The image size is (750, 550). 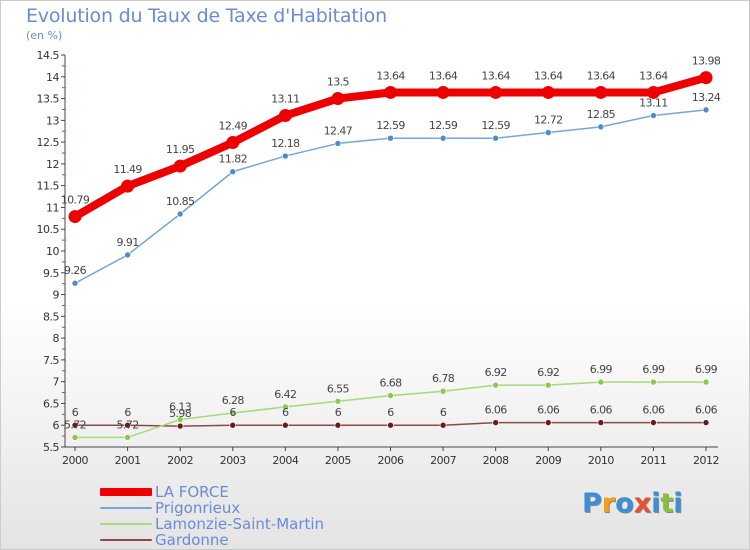 What do you see at coordinates (52, 251) in the screenshot?
I see `y-tick-label: 10` at bounding box center [52, 251].